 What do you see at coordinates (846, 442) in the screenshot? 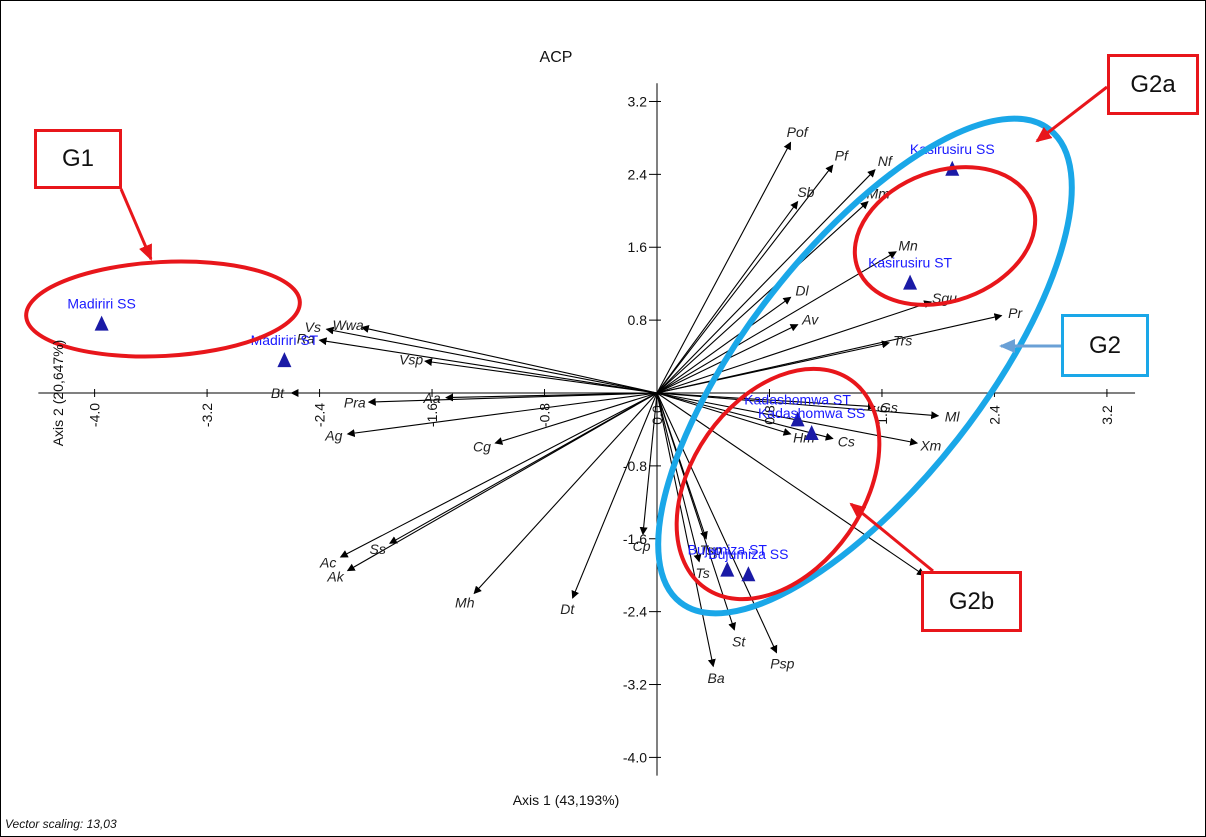
I see `vector-label: Cs` at bounding box center [846, 442].